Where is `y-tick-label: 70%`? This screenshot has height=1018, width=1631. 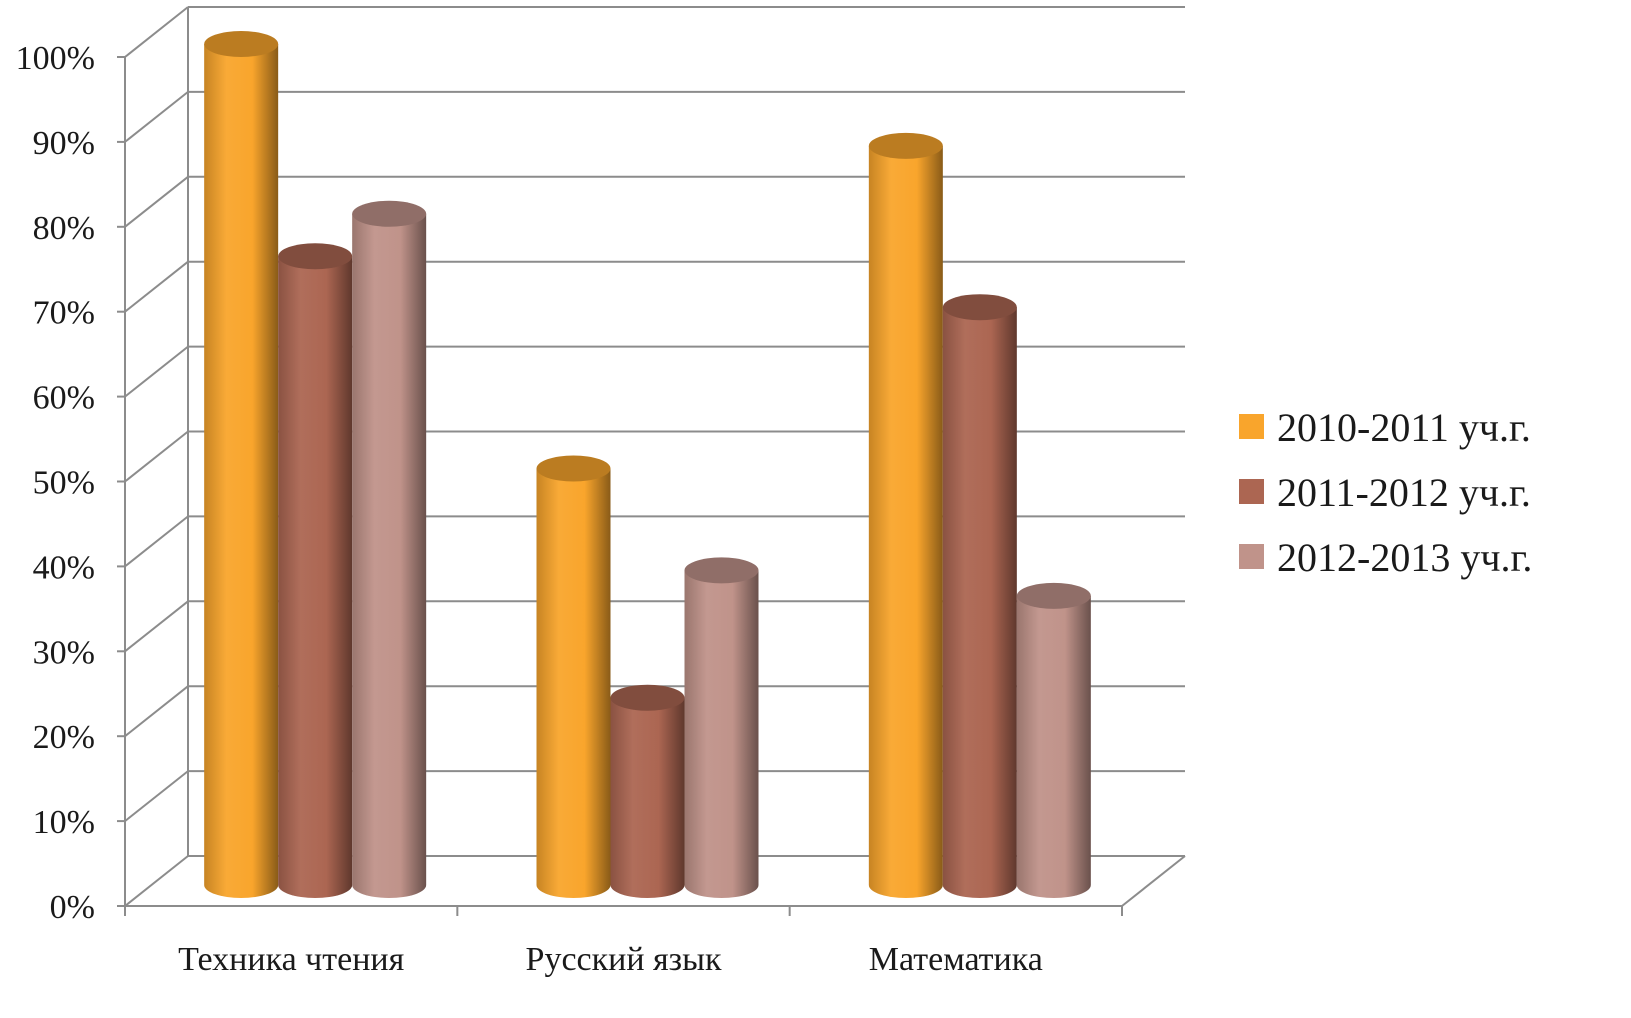 y-tick-label: 70% is located at coordinates (64, 313).